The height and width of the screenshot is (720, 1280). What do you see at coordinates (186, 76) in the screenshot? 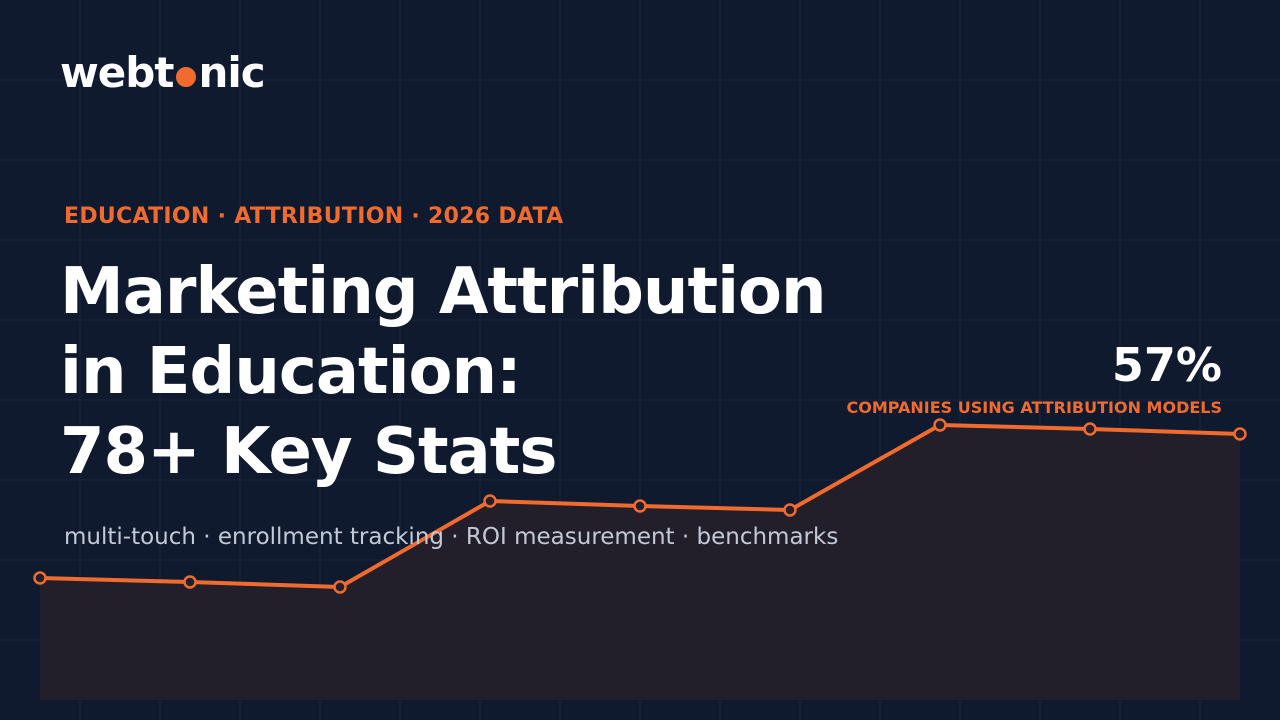
I see `logo-dot` at bounding box center [186, 76].